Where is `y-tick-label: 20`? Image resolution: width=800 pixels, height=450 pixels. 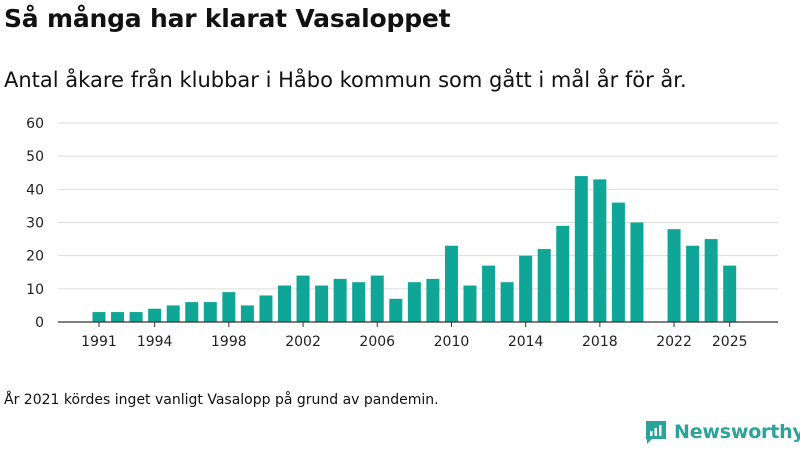
y-tick-label: 20 is located at coordinates (35, 257).